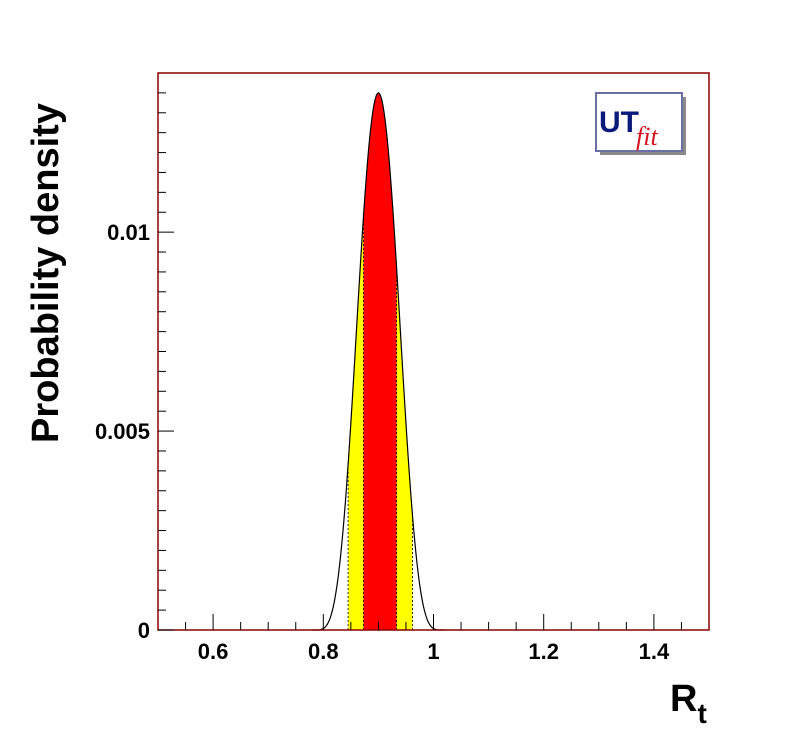 Image resolution: width=788 pixels, height=742 pixels. I want to click on x-axis-ticks: 0.6 0.8 1 1.2 1.4, so click(433, 639).